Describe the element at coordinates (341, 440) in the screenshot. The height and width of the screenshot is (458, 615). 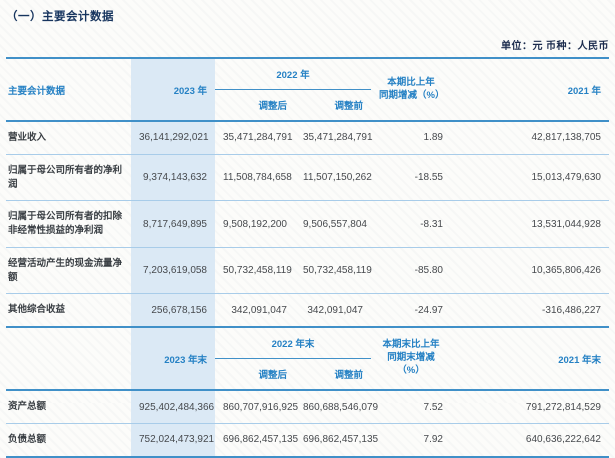
I see `value-2022-before: 696,862,457,135` at that location.